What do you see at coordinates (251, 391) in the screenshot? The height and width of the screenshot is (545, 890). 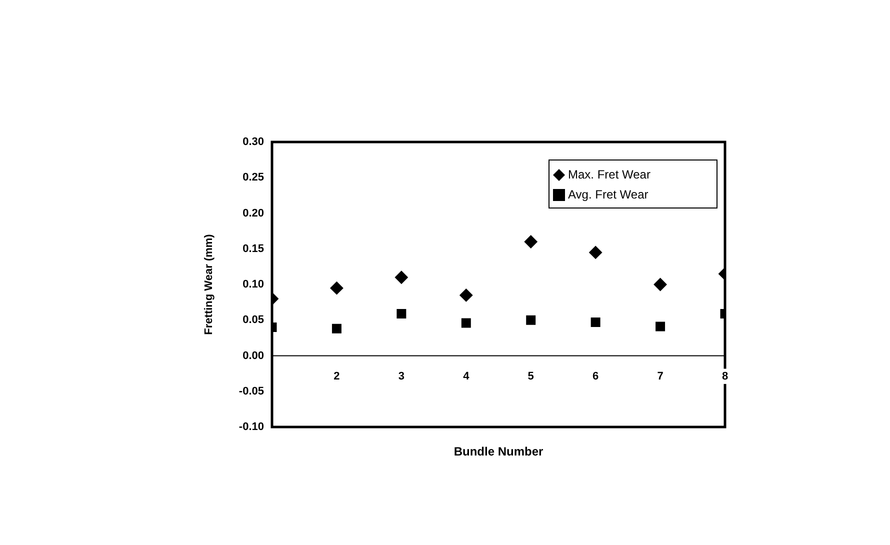 I see `y-tick-label: -0.05` at bounding box center [251, 391].